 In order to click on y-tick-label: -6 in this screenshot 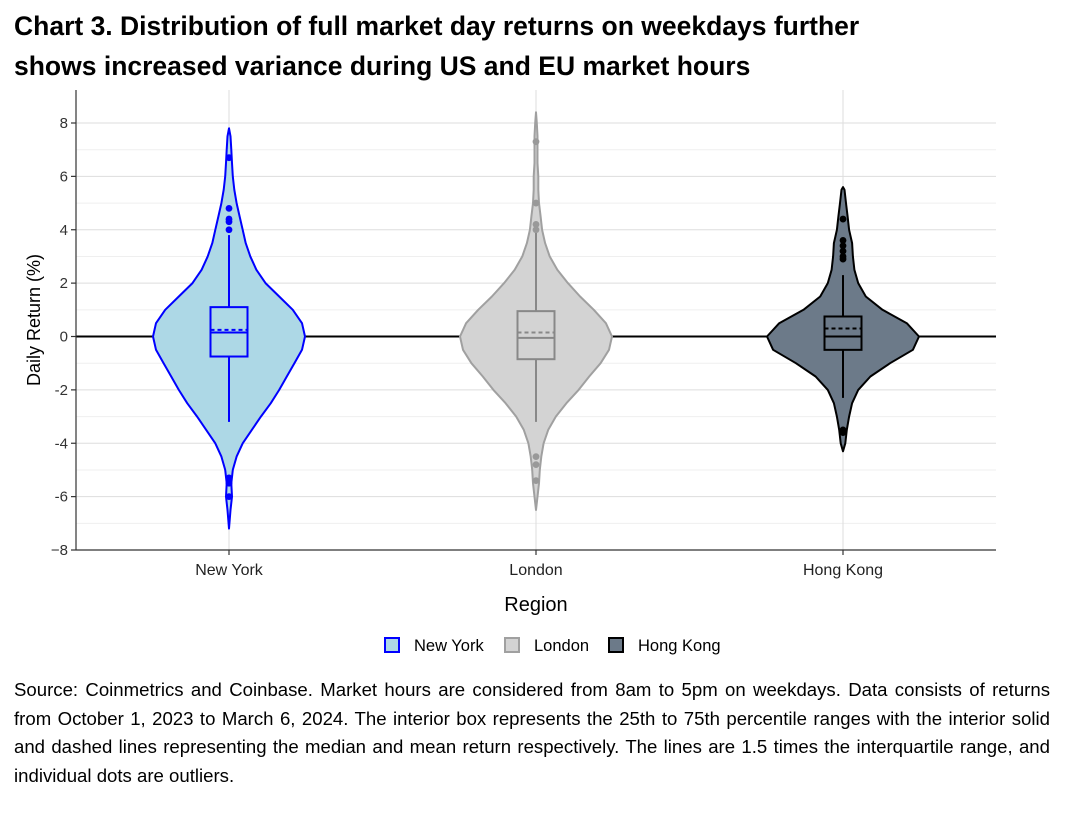, I will do `click(61, 497)`.